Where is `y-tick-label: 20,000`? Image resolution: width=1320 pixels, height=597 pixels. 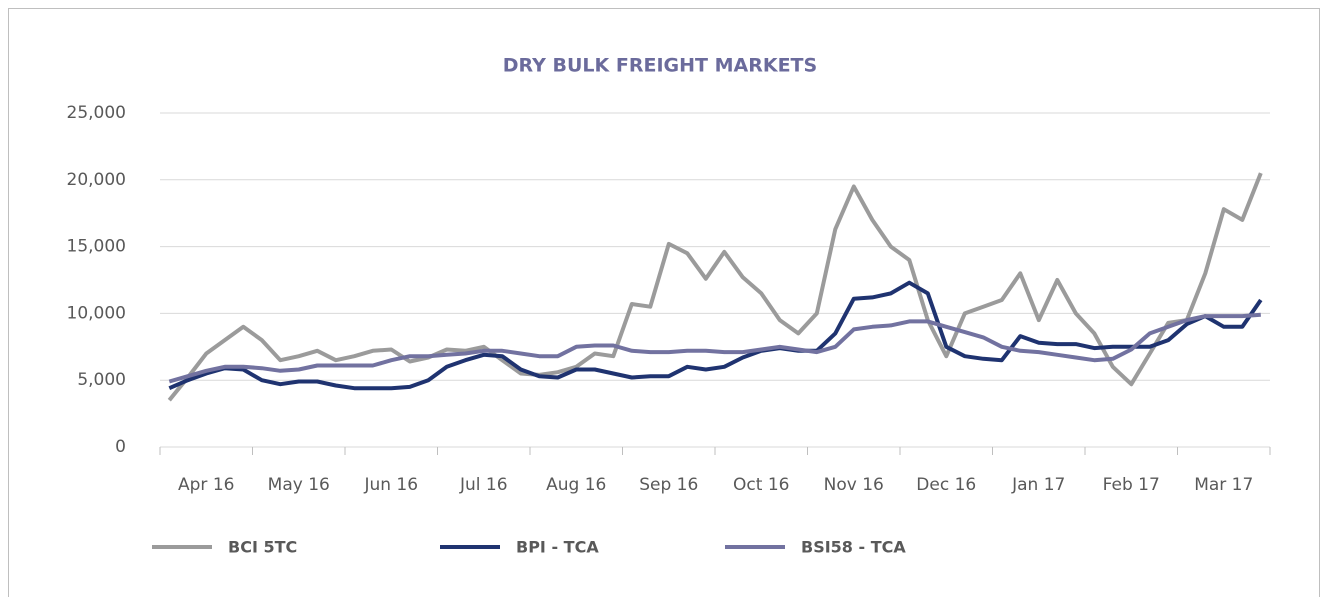 y-tick-label: 20,000 is located at coordinates (96, 180).